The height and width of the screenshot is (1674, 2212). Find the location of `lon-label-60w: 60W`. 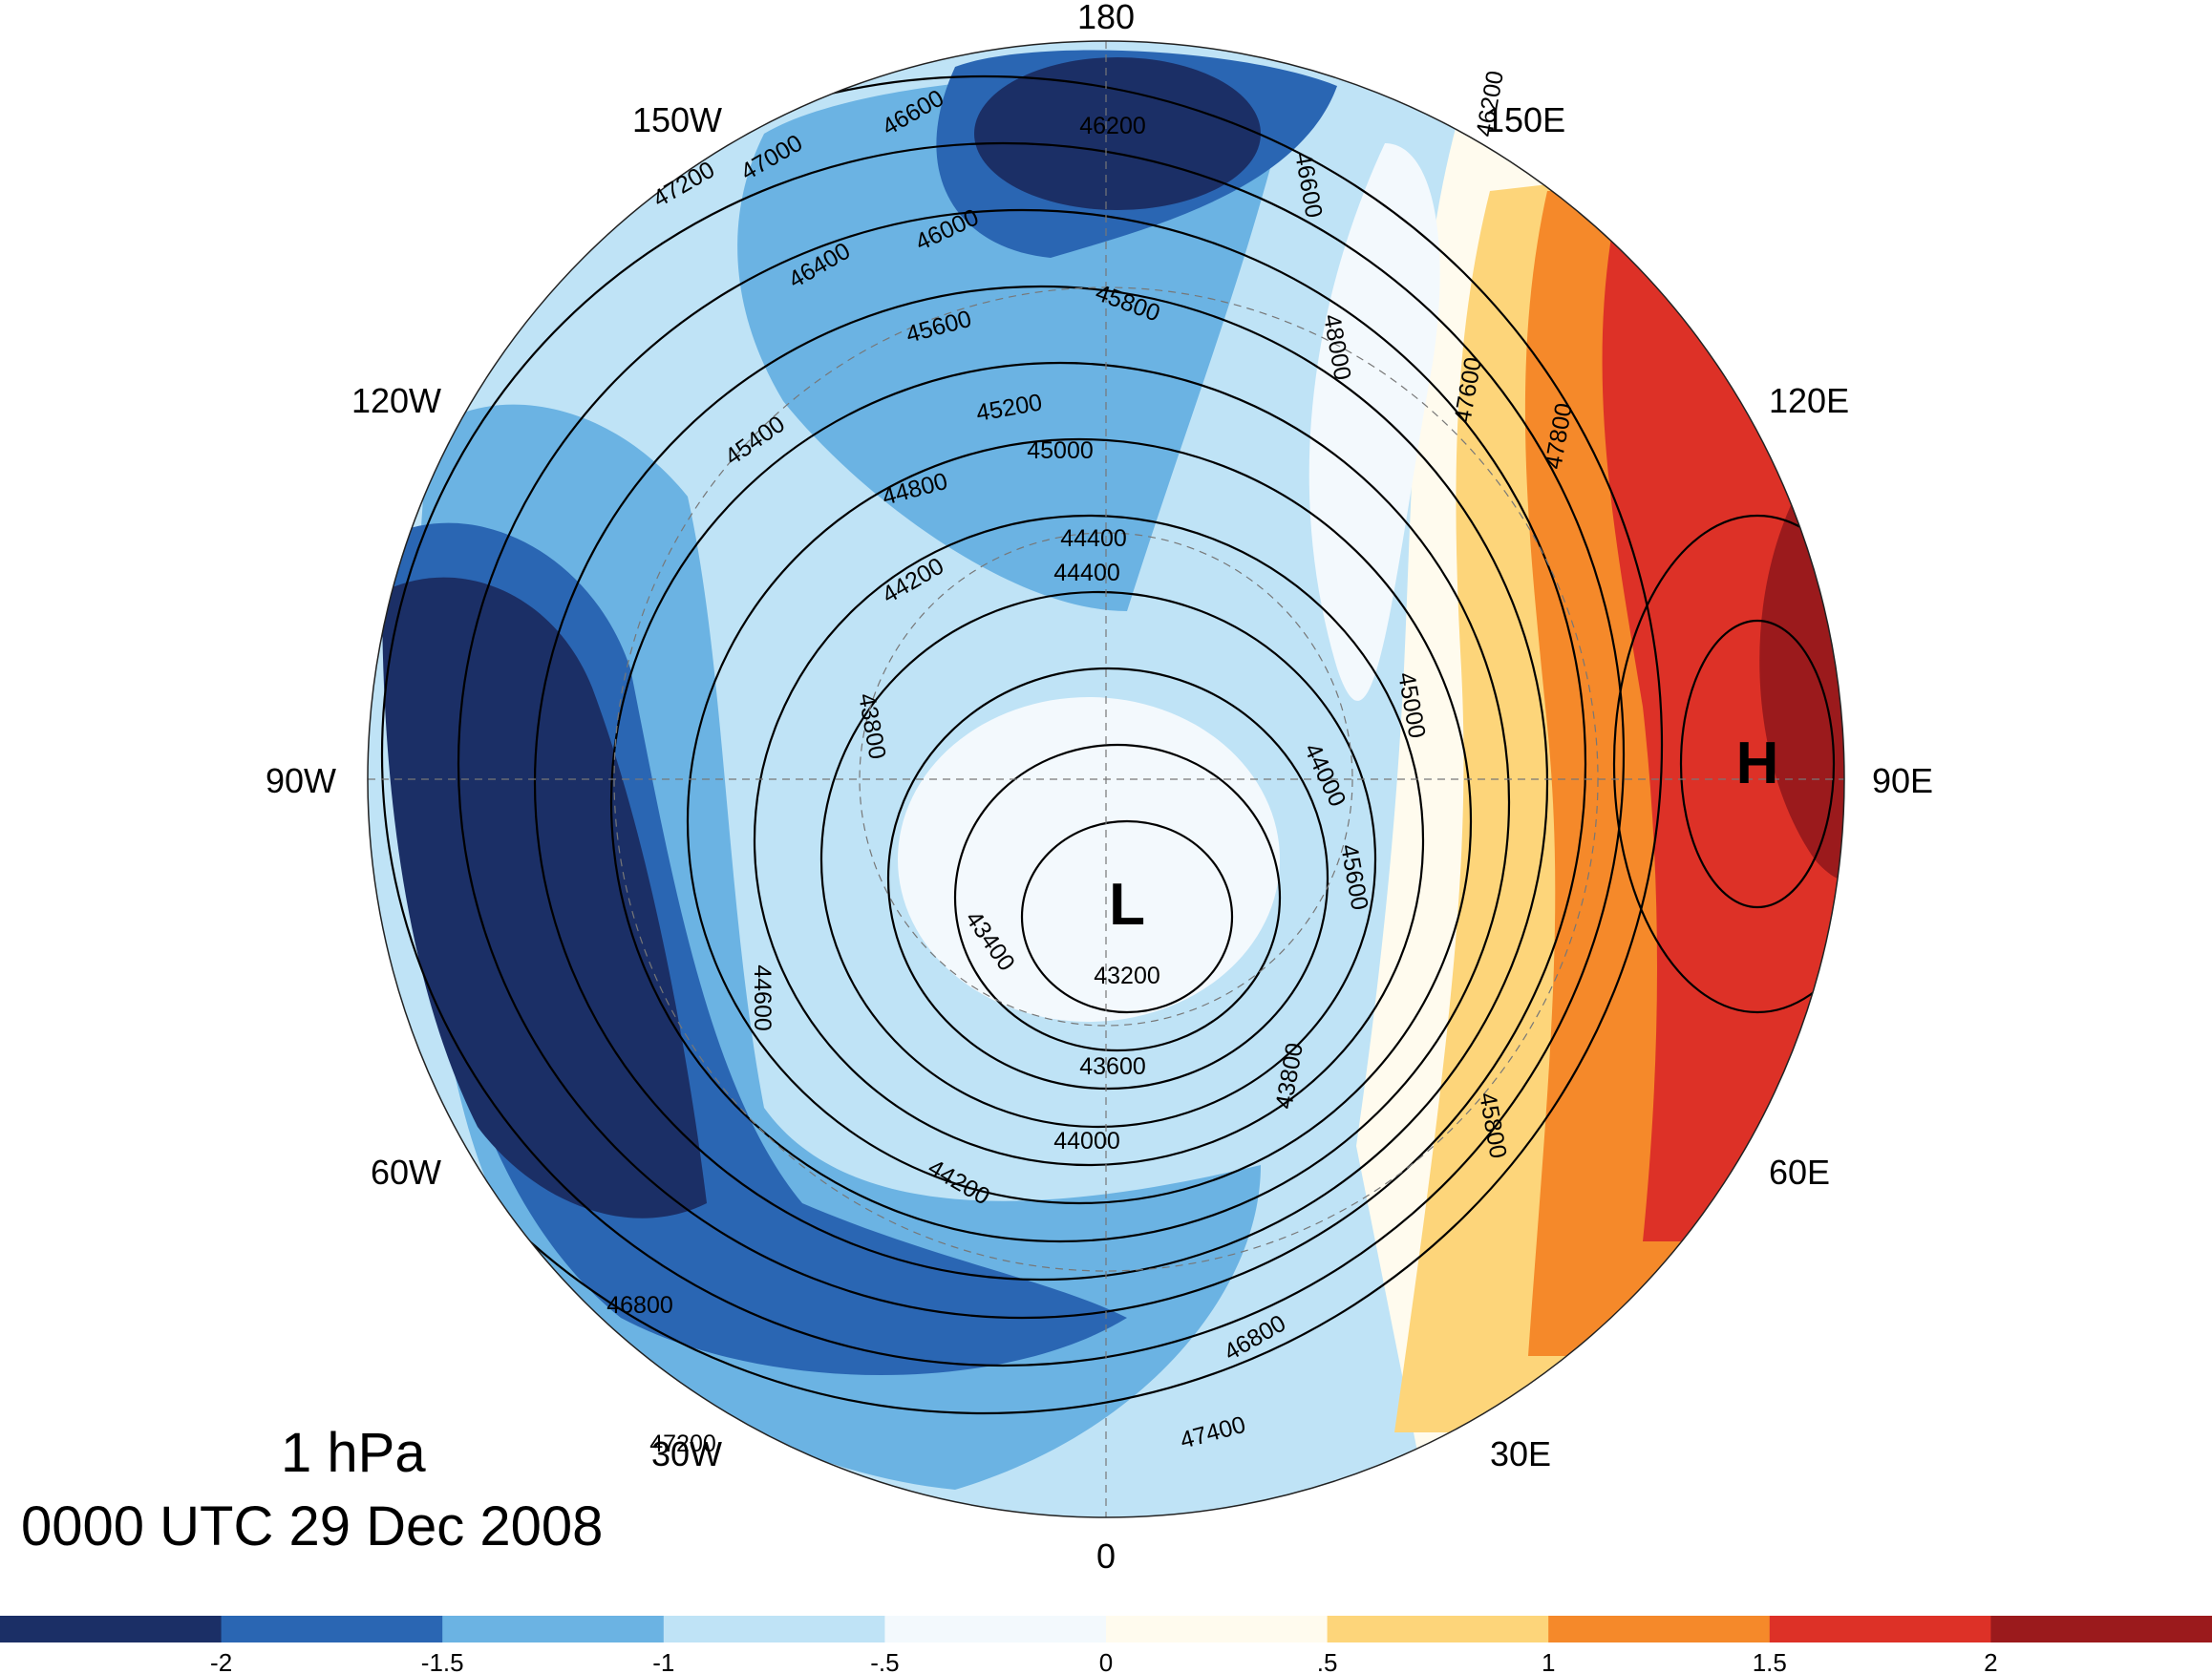

lon-label-60w: 60W is located at coordinates (406, 1172).